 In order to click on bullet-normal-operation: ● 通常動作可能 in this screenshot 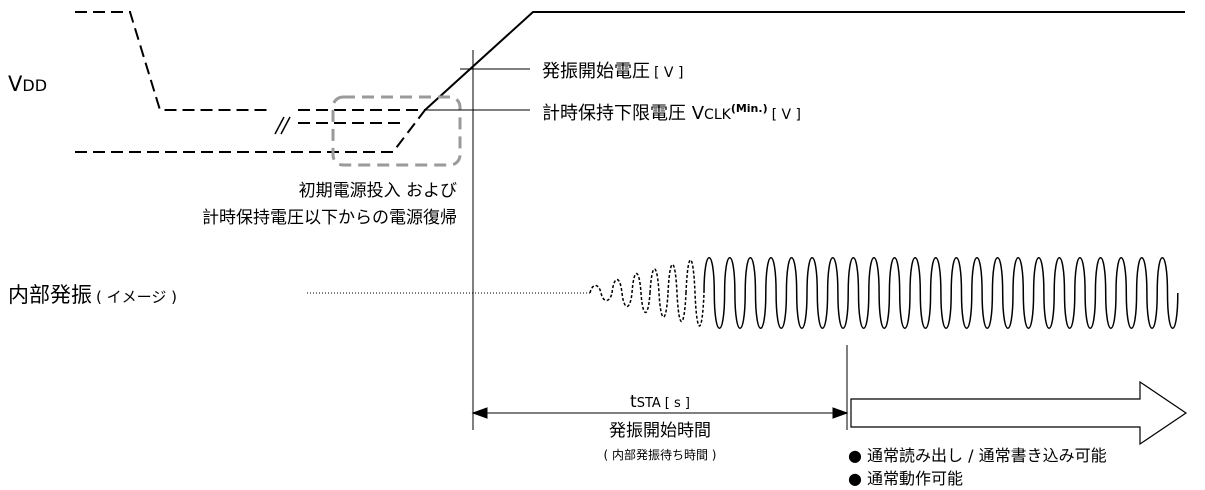, I will do `click(905, 478)`.